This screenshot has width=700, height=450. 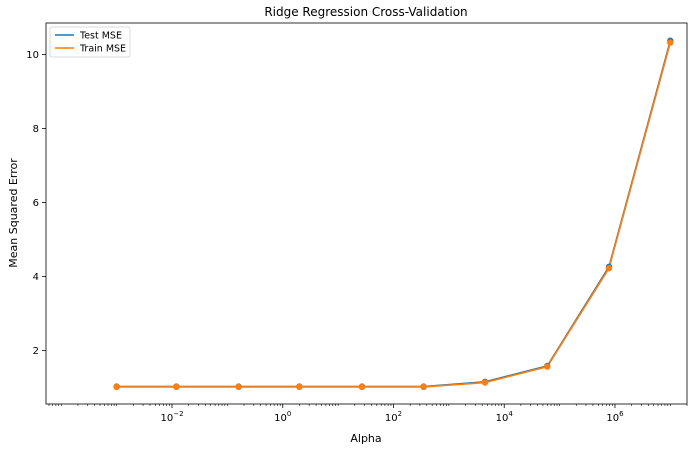 I want to click on y-tick-label-1: 4, so click(x=36, y=277).